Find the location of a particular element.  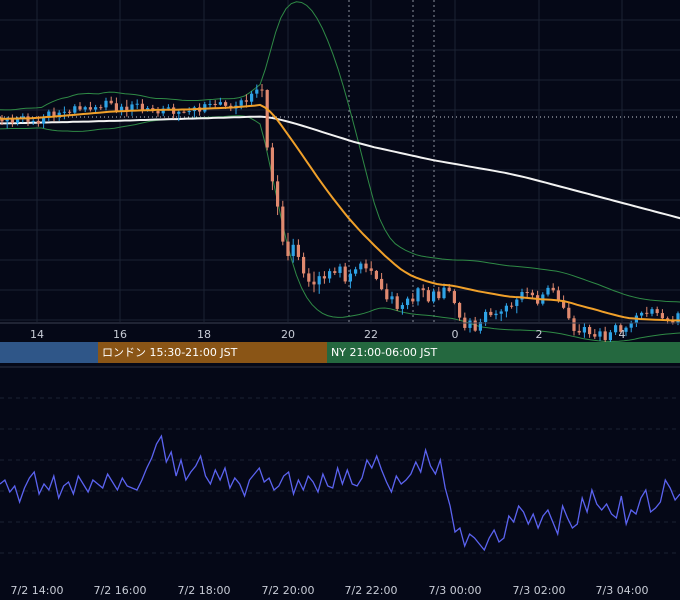

price-x-tick-label: 14 is located at coordinates (37, 334).